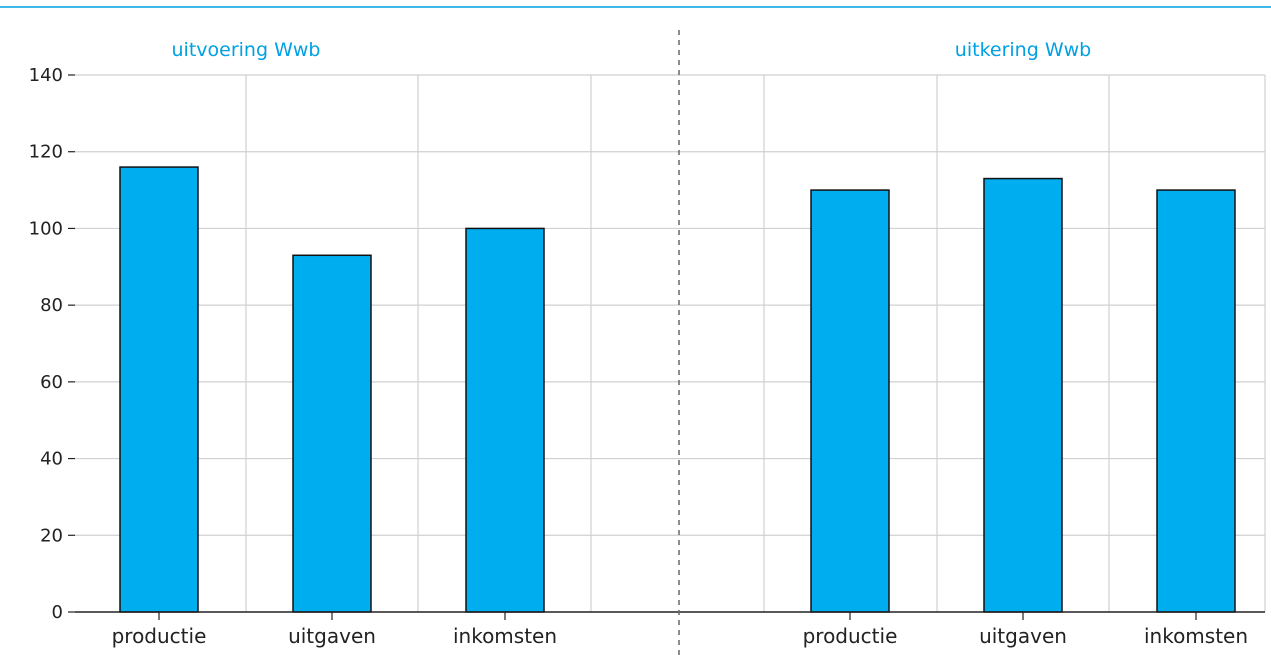  I want to click on bar-uitkering-inkomsten, so click(1196, 401).